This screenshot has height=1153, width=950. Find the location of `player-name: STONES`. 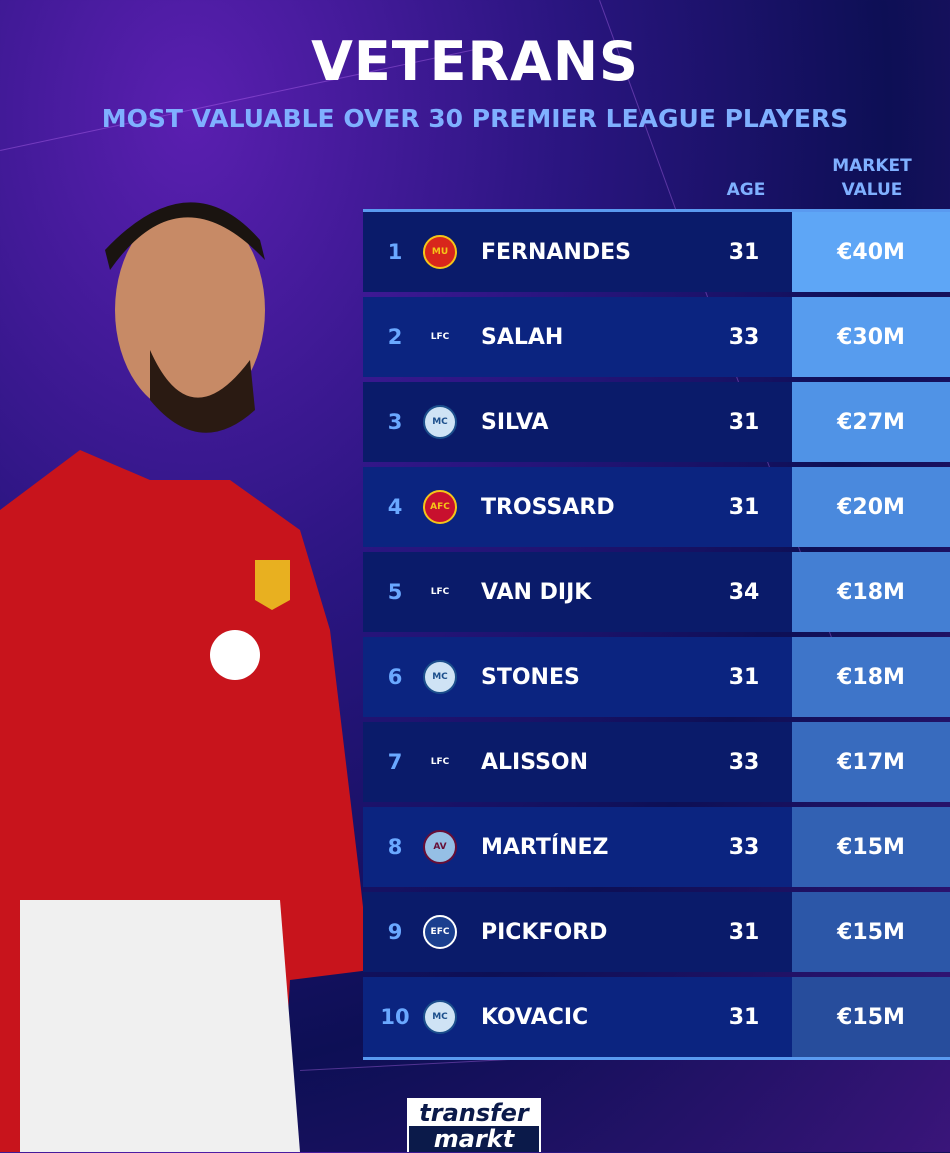

player-name: STONES is located at coordinates (530, 677).